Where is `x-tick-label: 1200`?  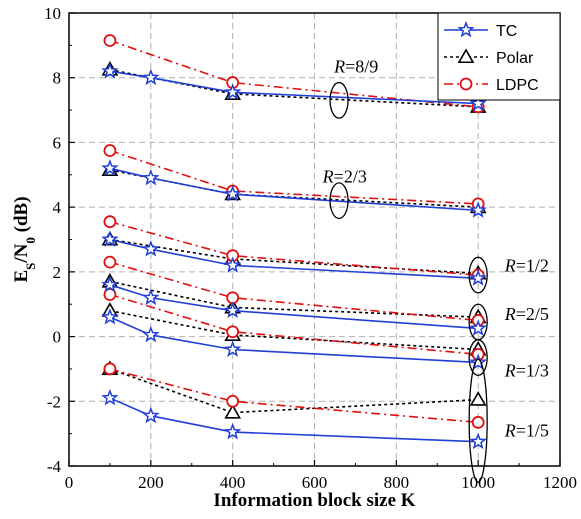 x-tick-label: 1200 is located at coordinates (560, 482).